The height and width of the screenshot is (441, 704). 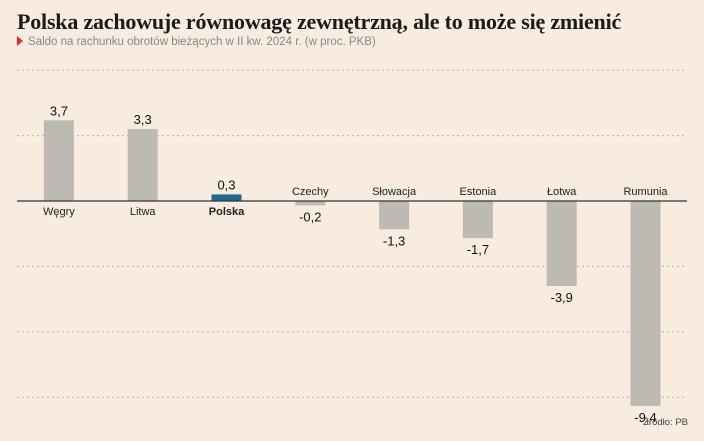 I want to click on value-label-0: 3,7, so click(x=59, y=110).